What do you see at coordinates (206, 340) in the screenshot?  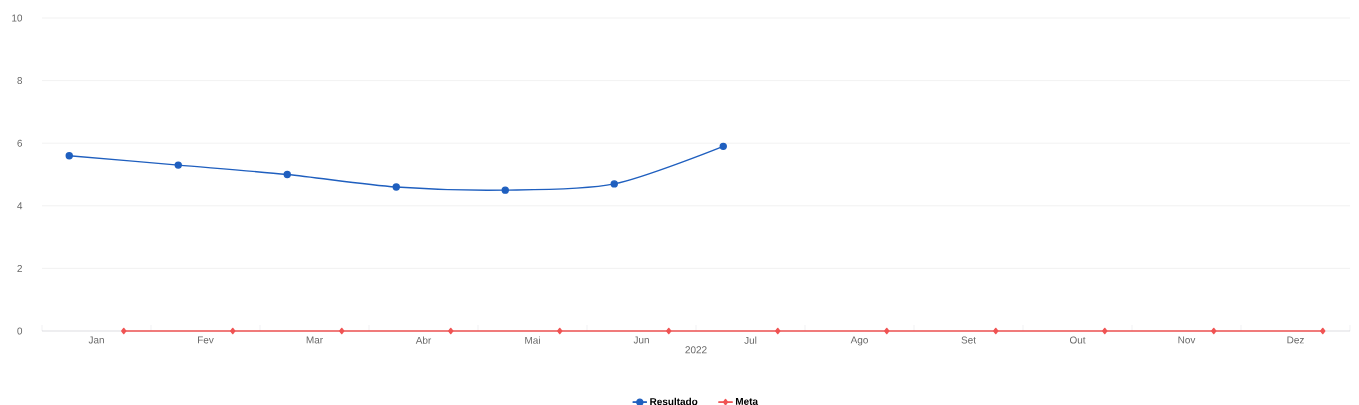 I see `x-tick-label: Fev` at bounding box center [206, 340].